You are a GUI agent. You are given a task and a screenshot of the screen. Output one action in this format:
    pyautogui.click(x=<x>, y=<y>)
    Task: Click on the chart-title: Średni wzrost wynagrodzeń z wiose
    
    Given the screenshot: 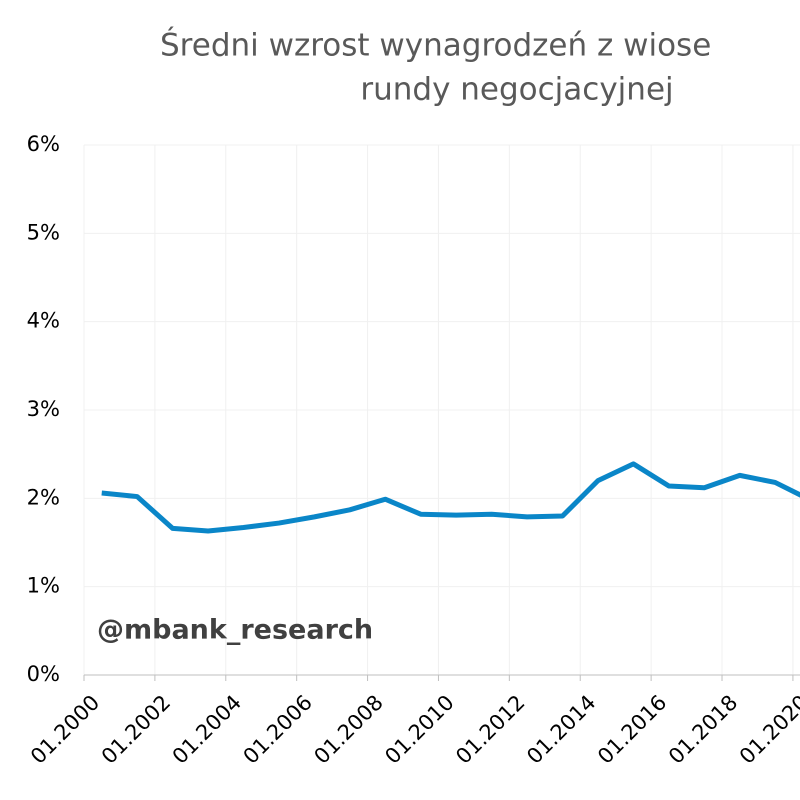 What is the action you would take?
    pyautogui.click(x=435, y=45)
    